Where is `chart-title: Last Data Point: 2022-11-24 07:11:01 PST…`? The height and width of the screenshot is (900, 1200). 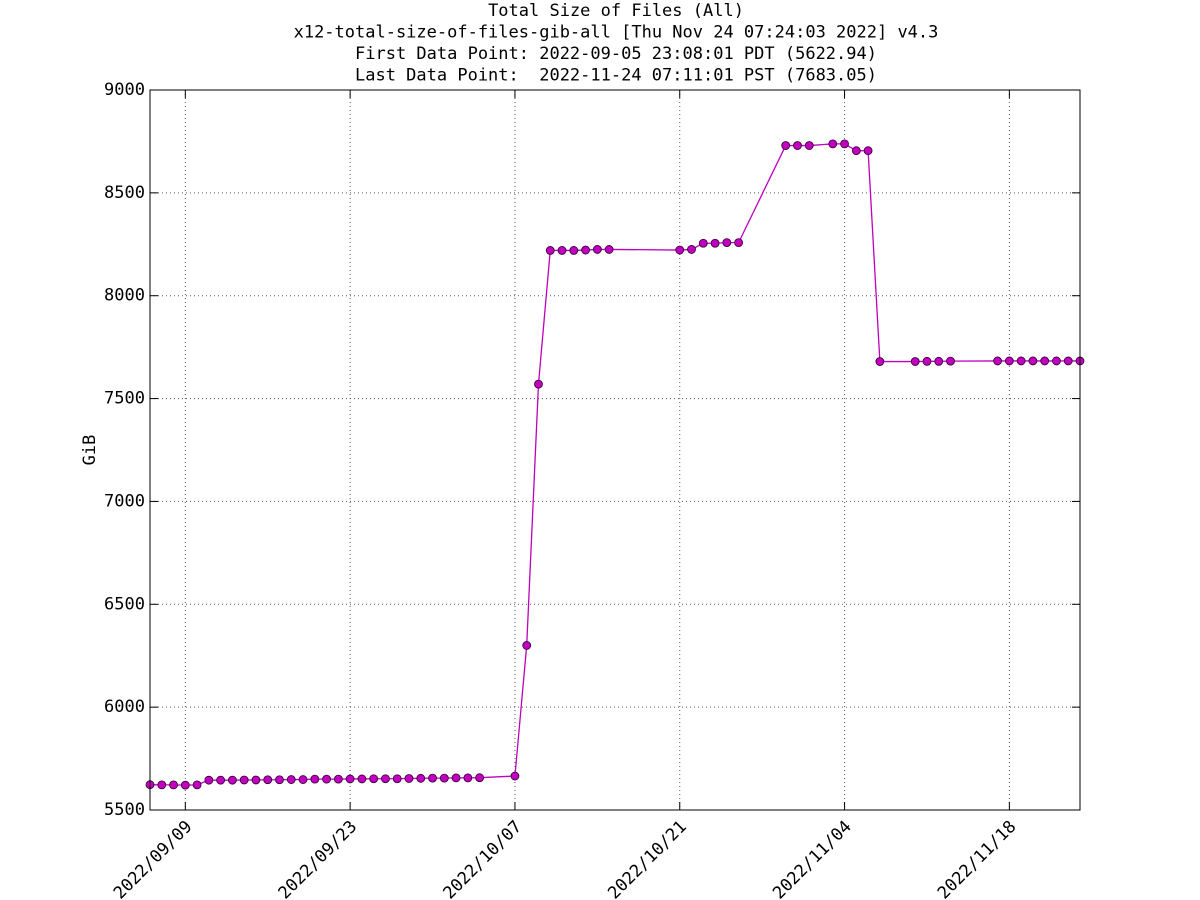 chart-title: Last Data Point: 2022-11-24 07:11:01 PST… is located at coordinates (616, 76).